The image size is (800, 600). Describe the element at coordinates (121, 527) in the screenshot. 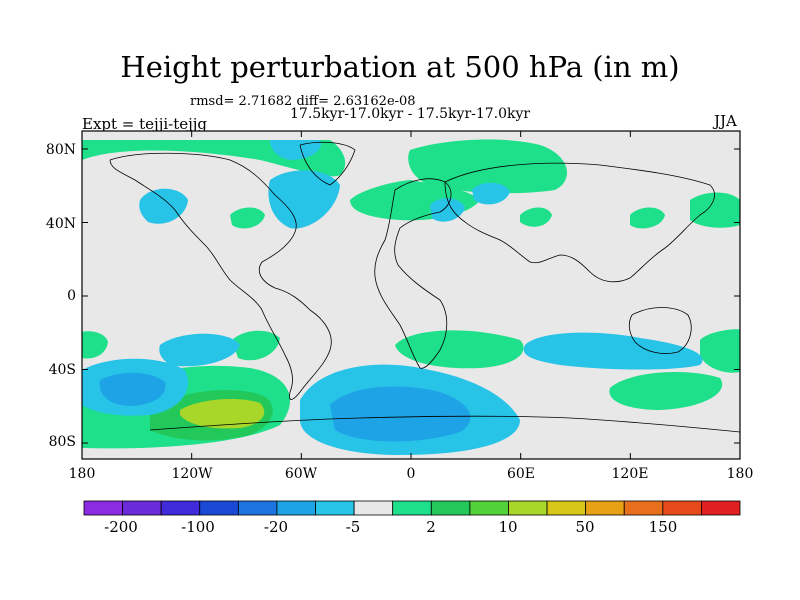

I see `colorbar-tick-label: -200` at that location.